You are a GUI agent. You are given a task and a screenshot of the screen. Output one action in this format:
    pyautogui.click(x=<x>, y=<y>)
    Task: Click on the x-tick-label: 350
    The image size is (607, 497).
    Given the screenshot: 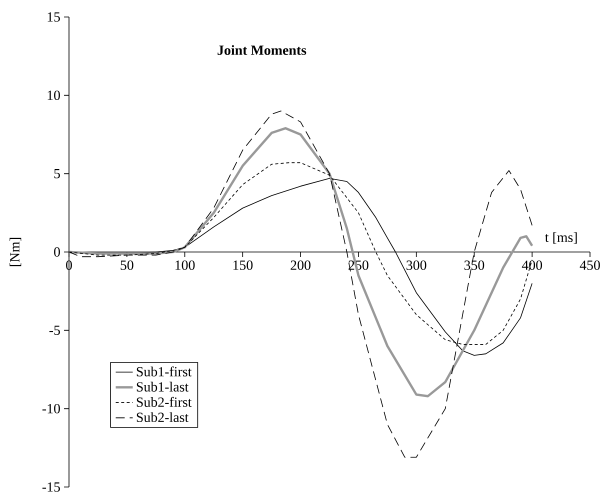 What is the action you would take?
    pyautogui.click(x=474, y=265)
    